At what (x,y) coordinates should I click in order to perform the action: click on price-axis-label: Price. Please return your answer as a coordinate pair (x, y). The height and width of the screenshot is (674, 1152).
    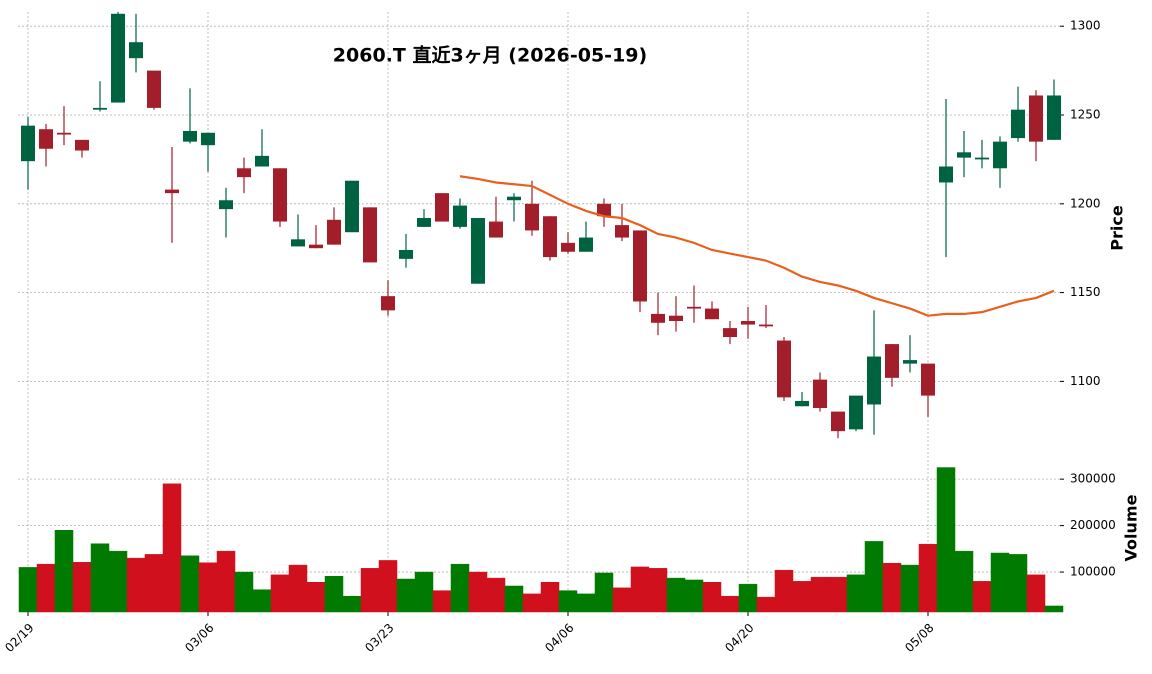
    Looking at the image, I should click on (1117, 228).